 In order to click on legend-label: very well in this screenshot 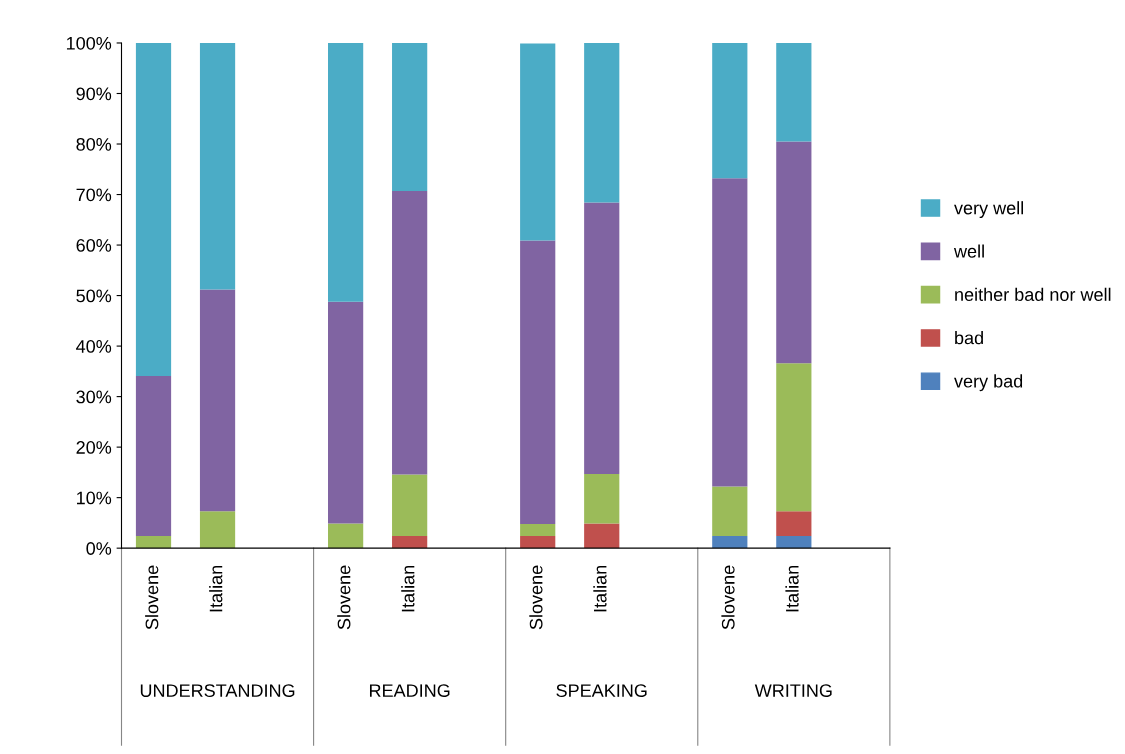, I will do `click(989, 209)`.